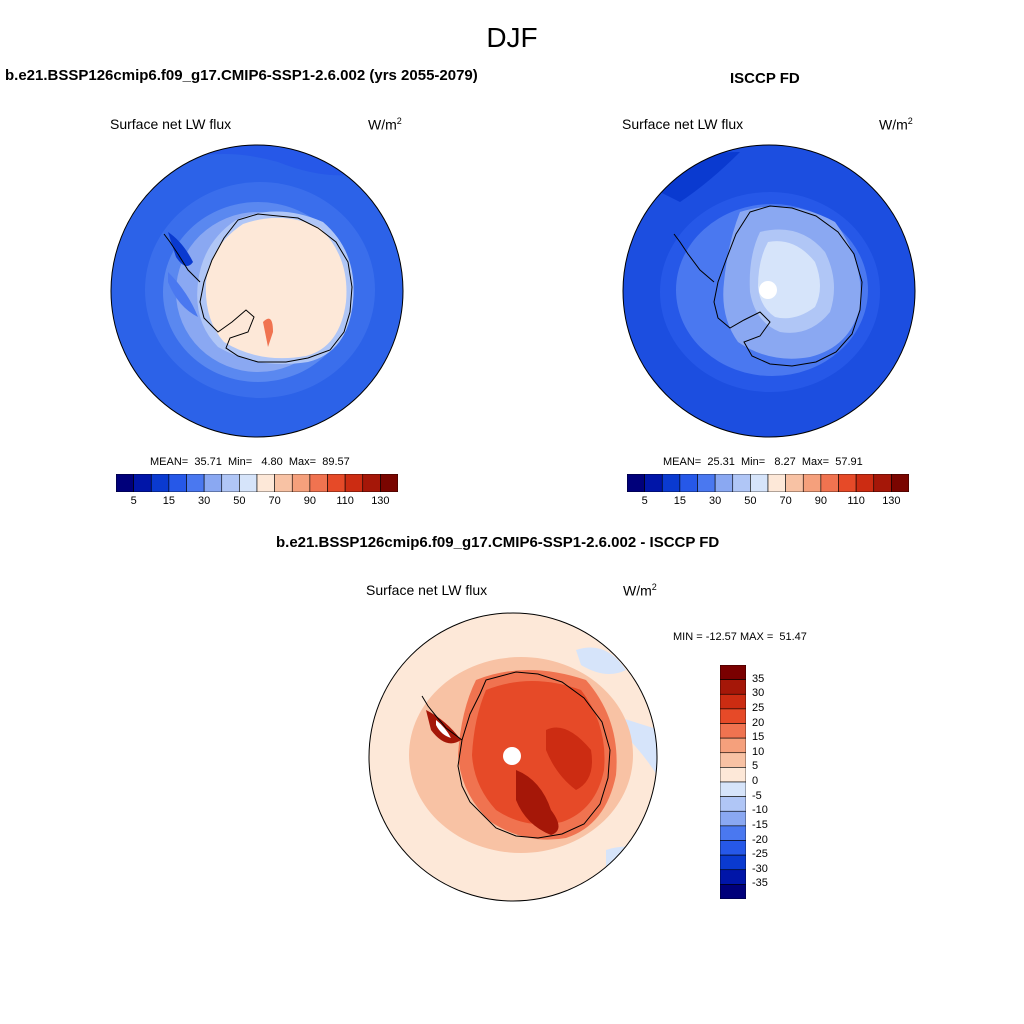 Image resolution: width=1024 pixels, height=1024 pixels. What do you see at coordinates (758, 722) in the screenshot?
I see `colorbar-tick-label: 20` at bounding box center [758, 722].